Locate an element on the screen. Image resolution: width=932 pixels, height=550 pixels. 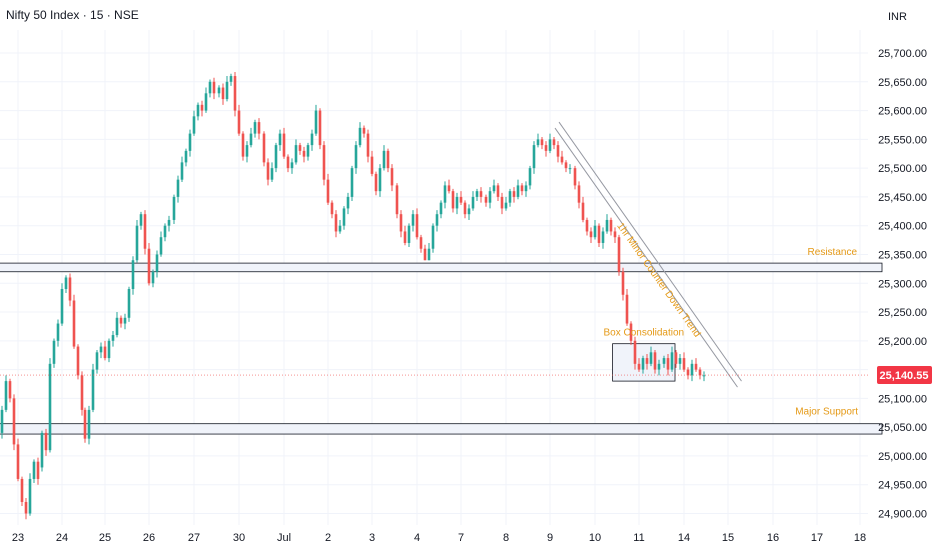
trendline-lower is located at coordinates (646, 257).